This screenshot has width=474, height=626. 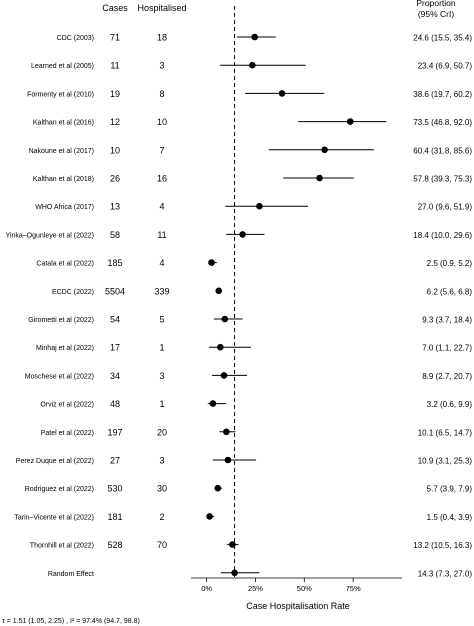 What do you see at coordinates (265, 38) in the screenshot?
I see `study-row: CDC (2003) 71 18 24.6 (15.5, 35.4)` at bounding box center [265, 38].